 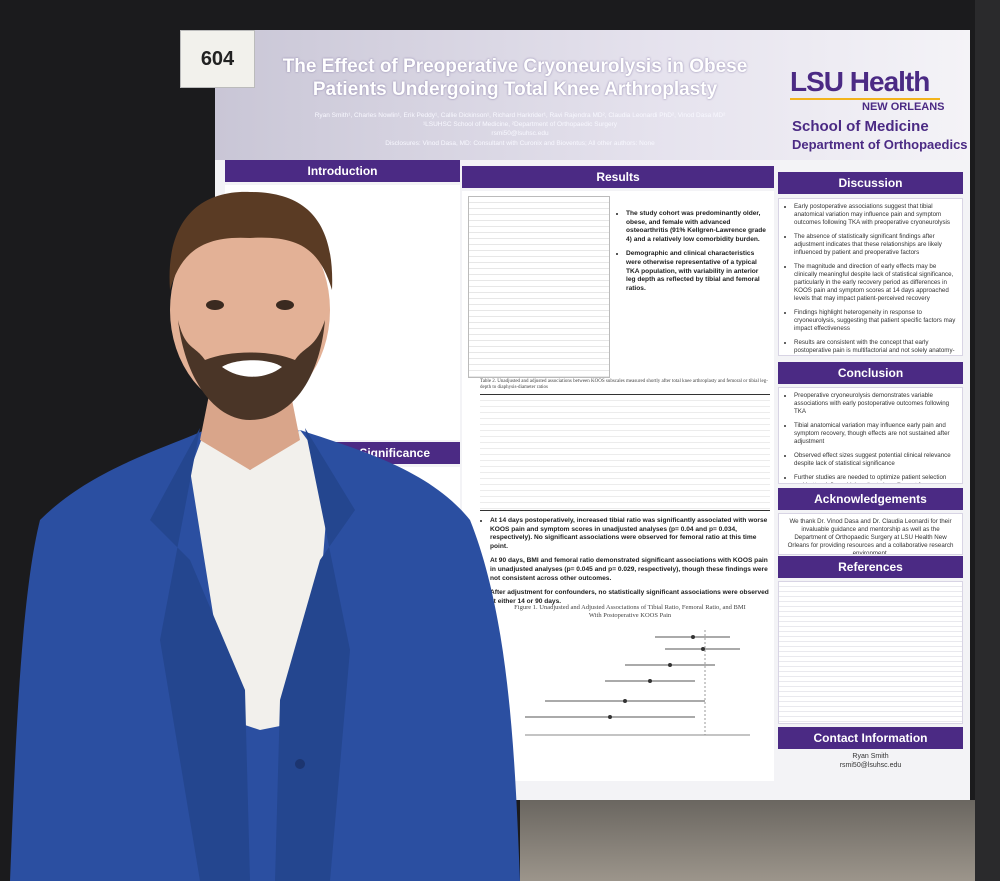 I want to click on logo-department: Department of Orthopaedics, so click(x=880, y=144).